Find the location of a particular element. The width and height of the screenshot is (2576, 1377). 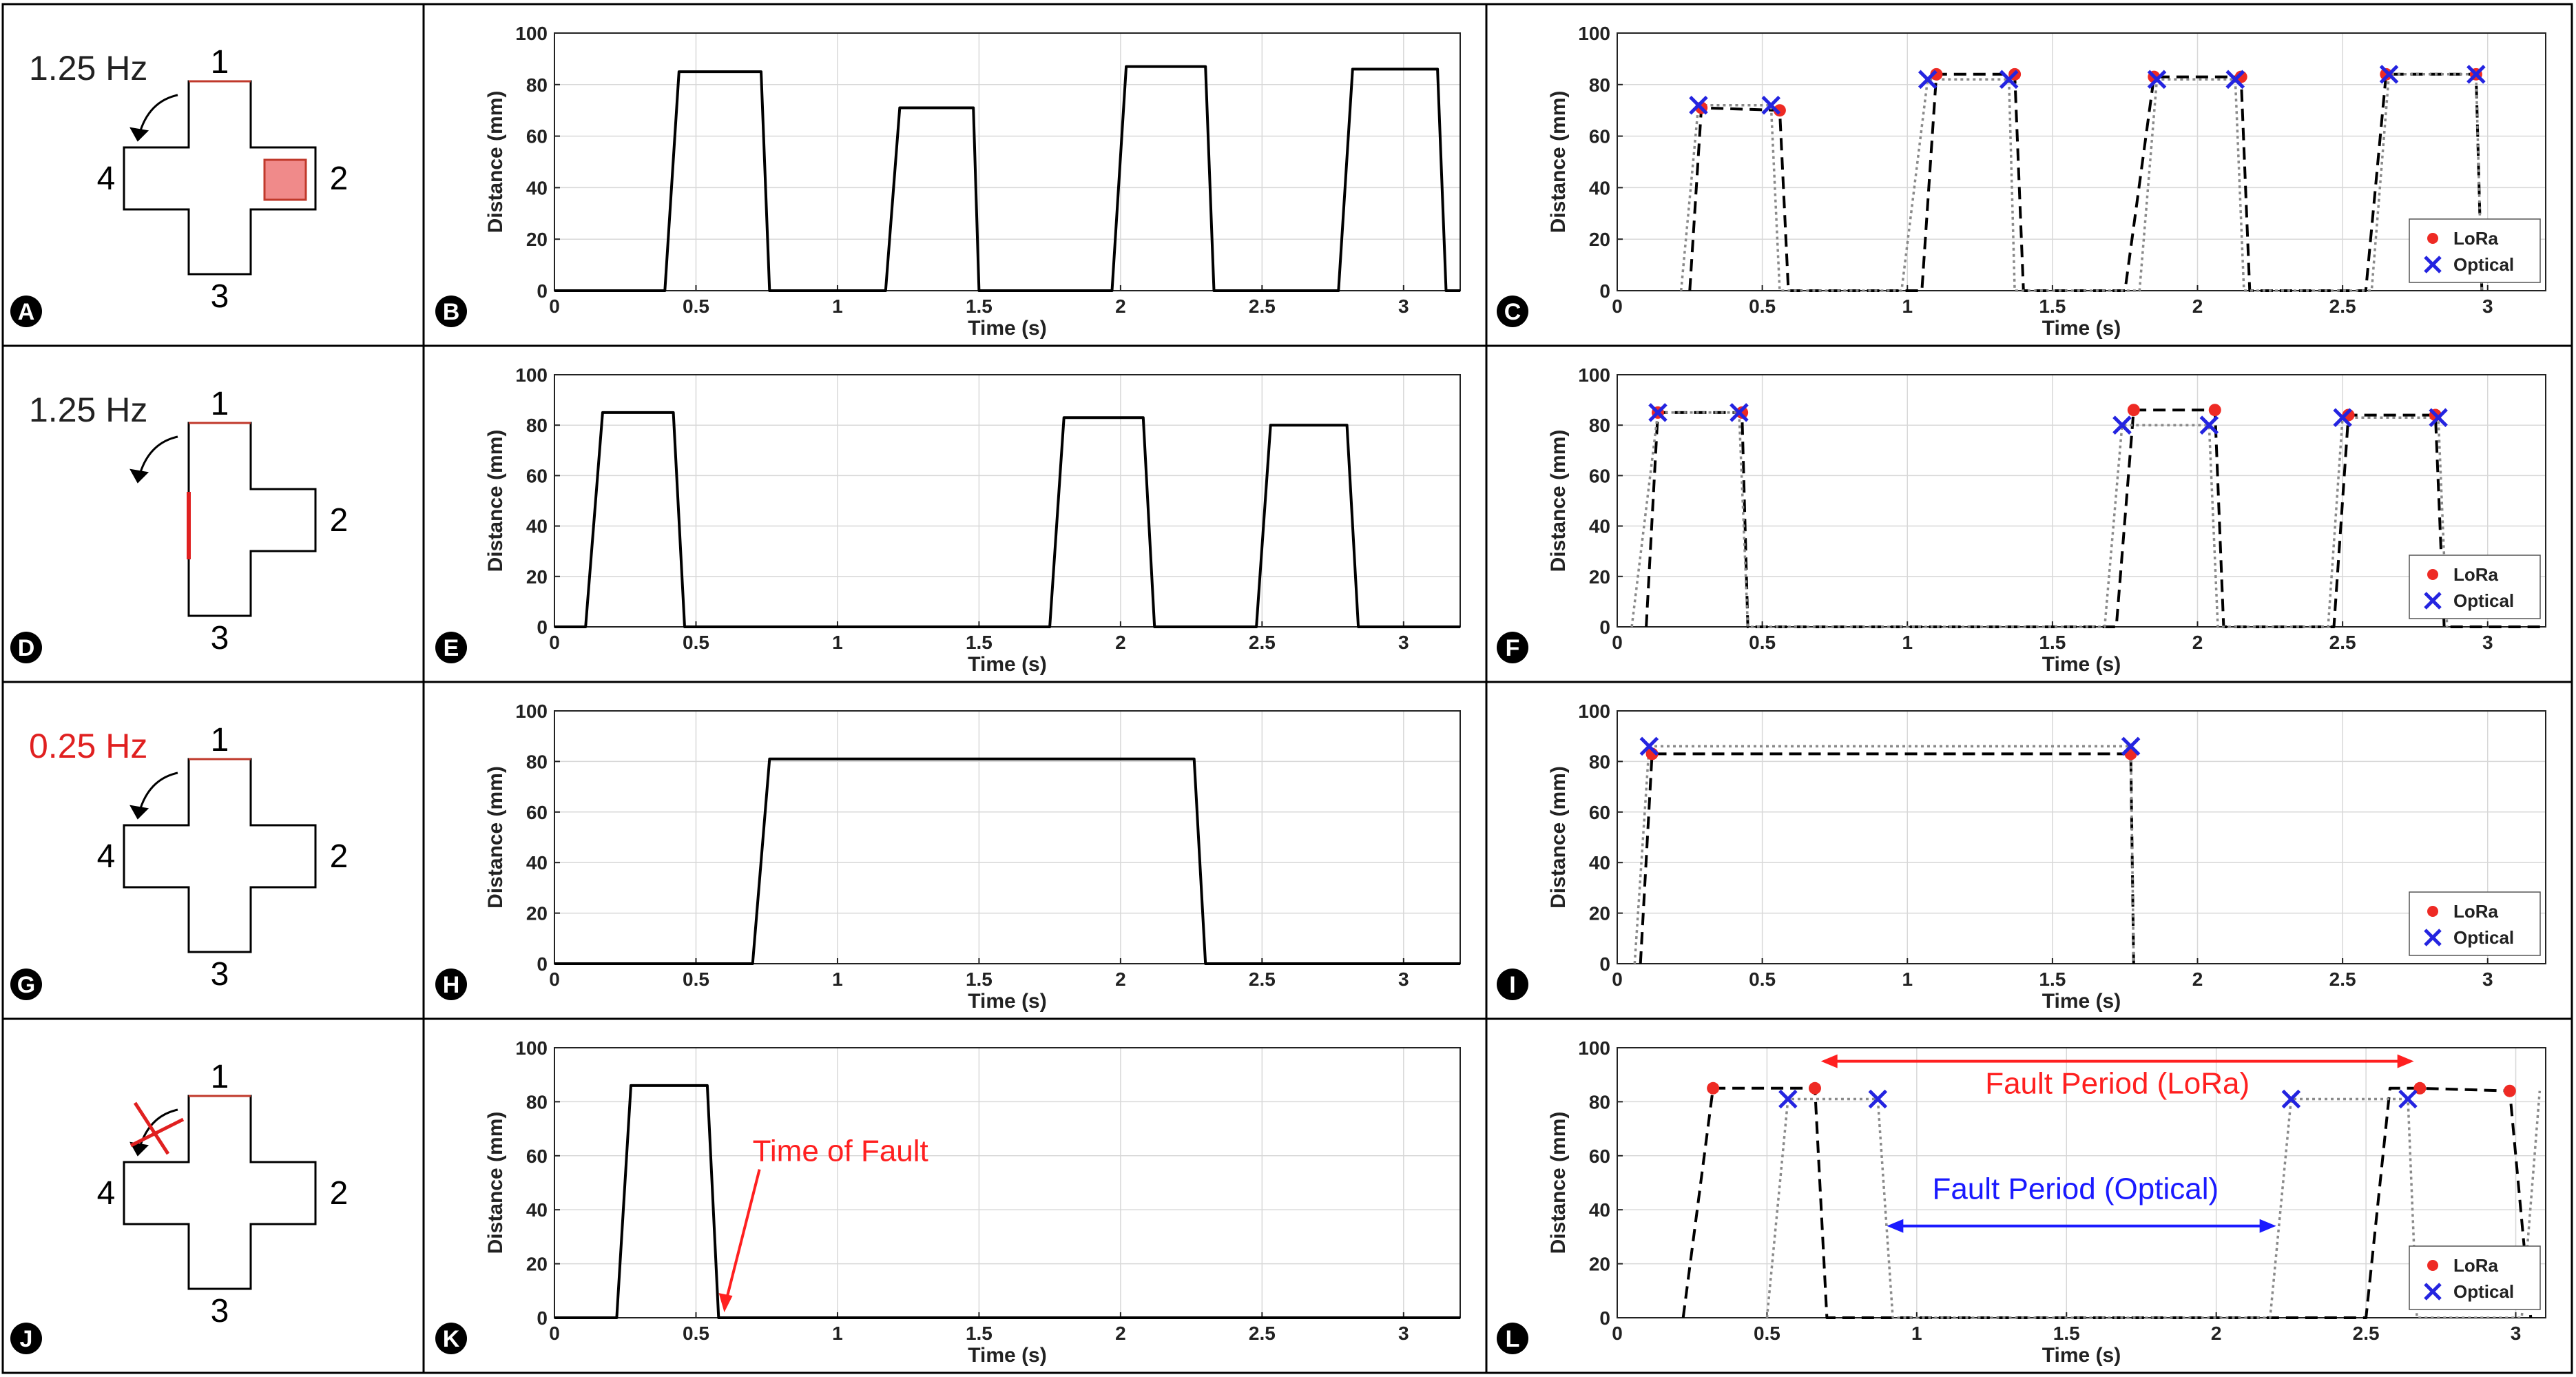

legend: LoRa Optical is located at coordinates (2475, 923).